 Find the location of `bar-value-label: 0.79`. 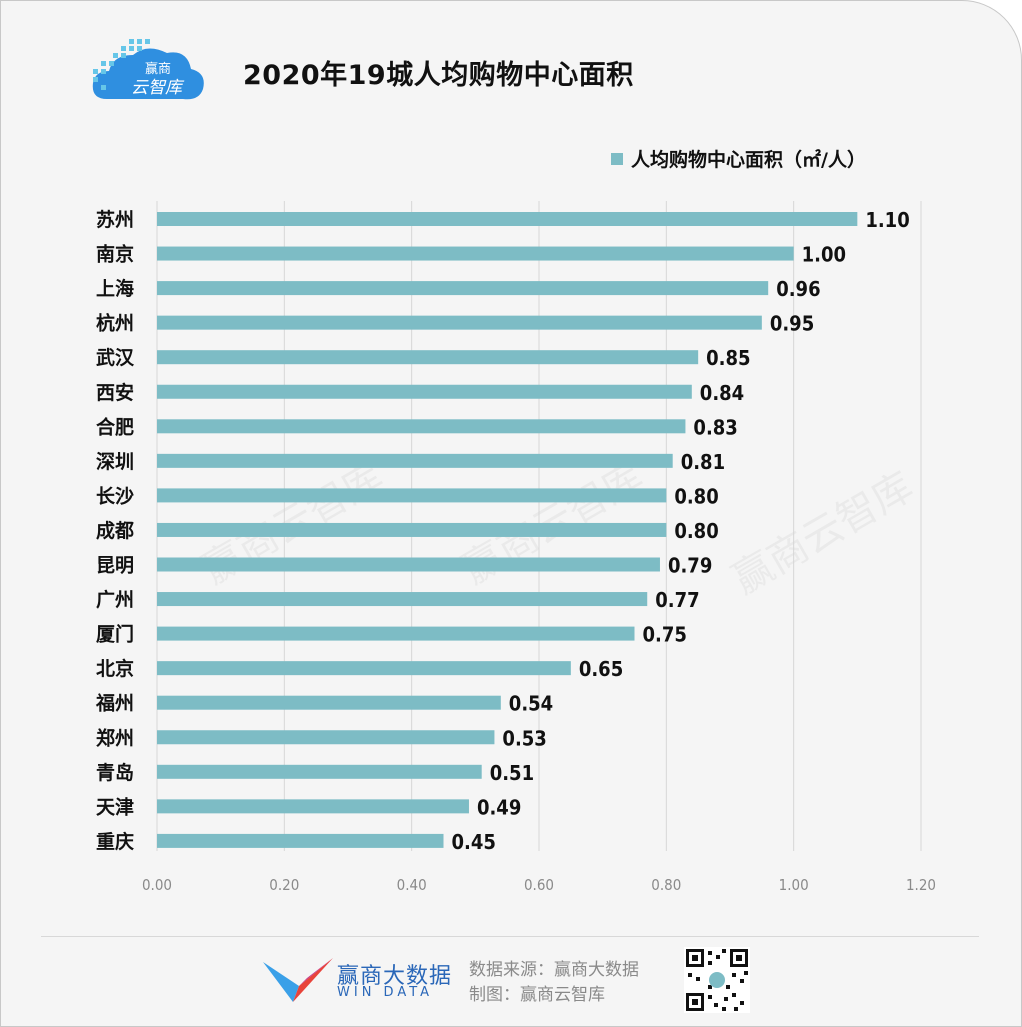

bar-value-label: 0.79 is located at coordinates (690, 566).